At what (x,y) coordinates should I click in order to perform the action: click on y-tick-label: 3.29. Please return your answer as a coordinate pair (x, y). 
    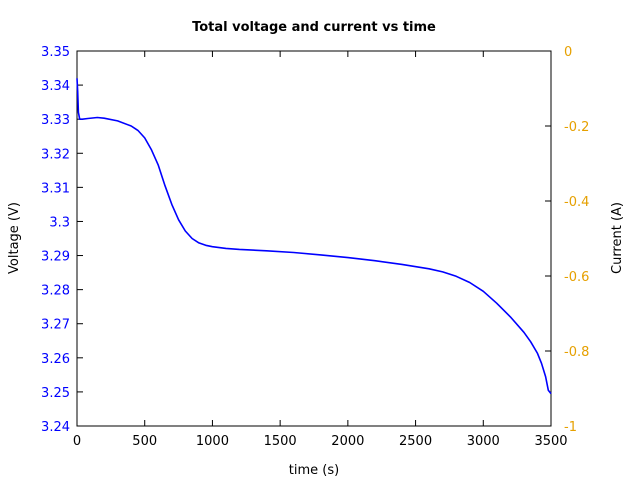
    Looking at the image, I should click on (55, 257).